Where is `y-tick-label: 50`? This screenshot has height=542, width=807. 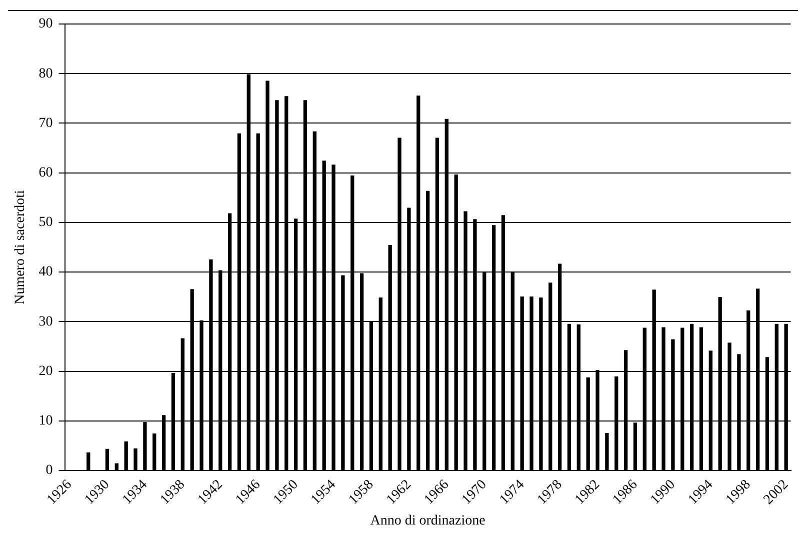
y-tick-label: 50 is located at coordinates (45, 222).